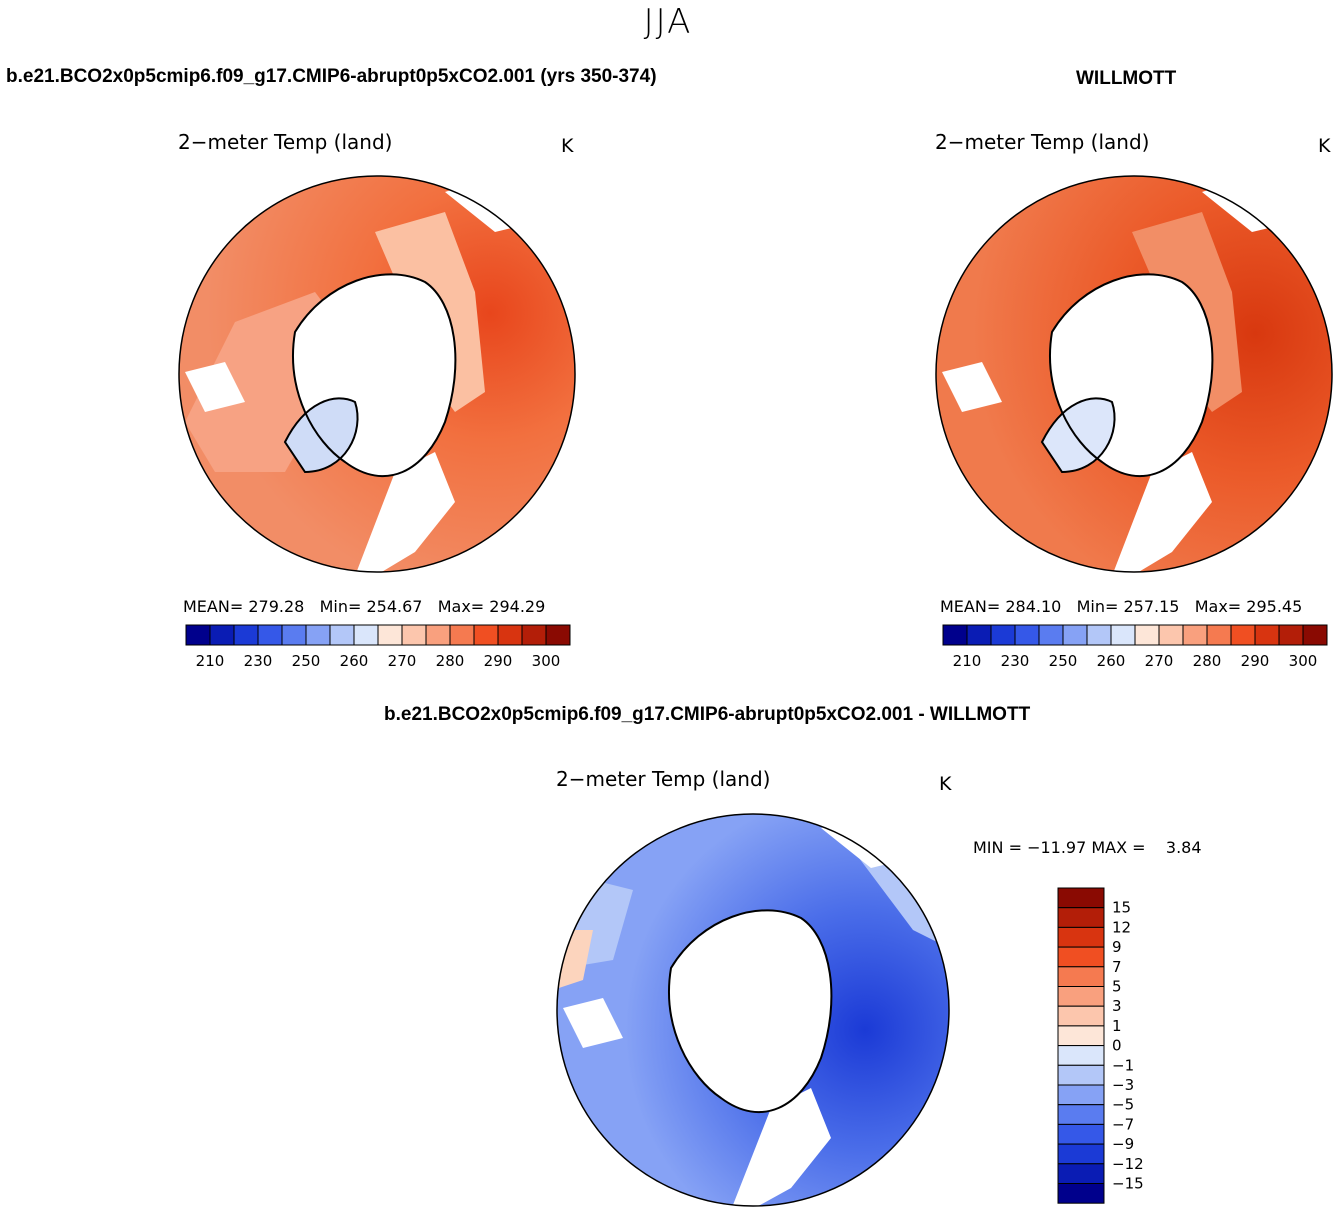 This screenshot has height=1214, width=1336. Describe the element at coordinates (1128, 1184) in the screenshot. I see `diff-colorbar-tick-label: −15` at that location.